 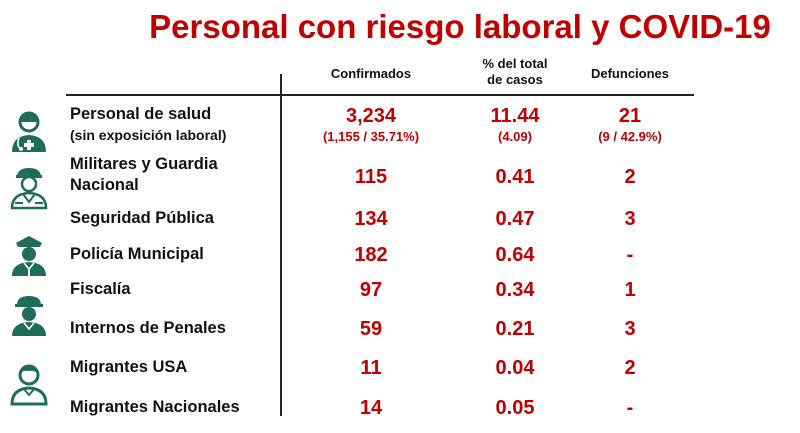 I want to click on cell-defunciones-value: 21, so click(x=630, y=116).